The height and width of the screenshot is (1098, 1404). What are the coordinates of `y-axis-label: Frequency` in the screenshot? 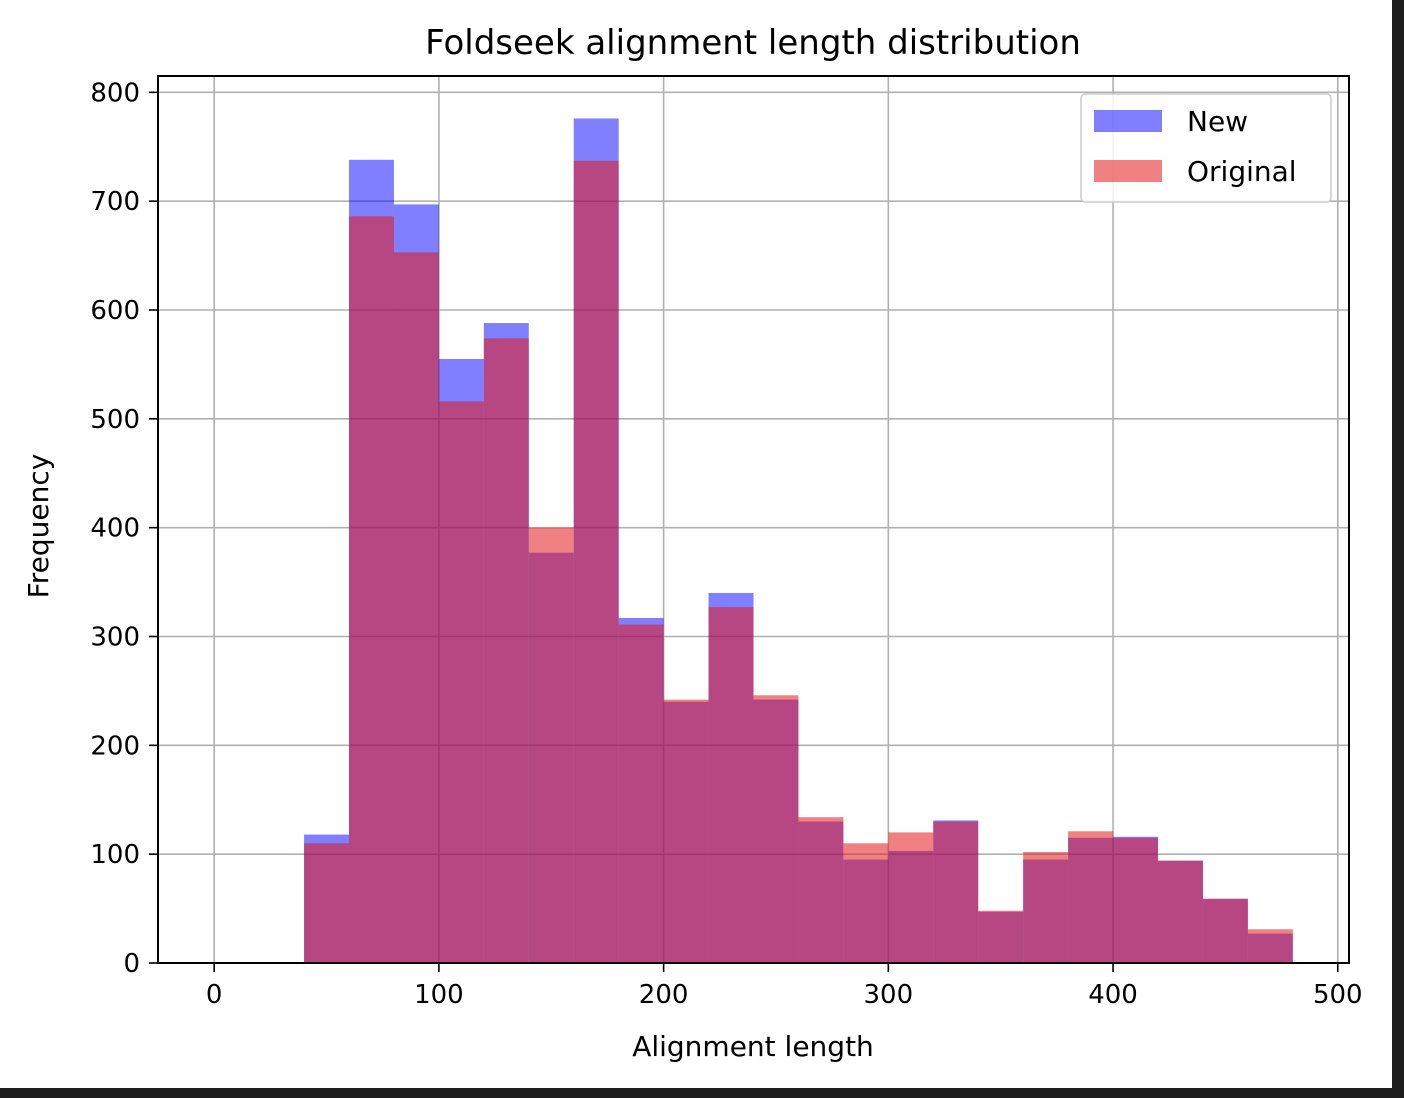 It's located at (38, 526).